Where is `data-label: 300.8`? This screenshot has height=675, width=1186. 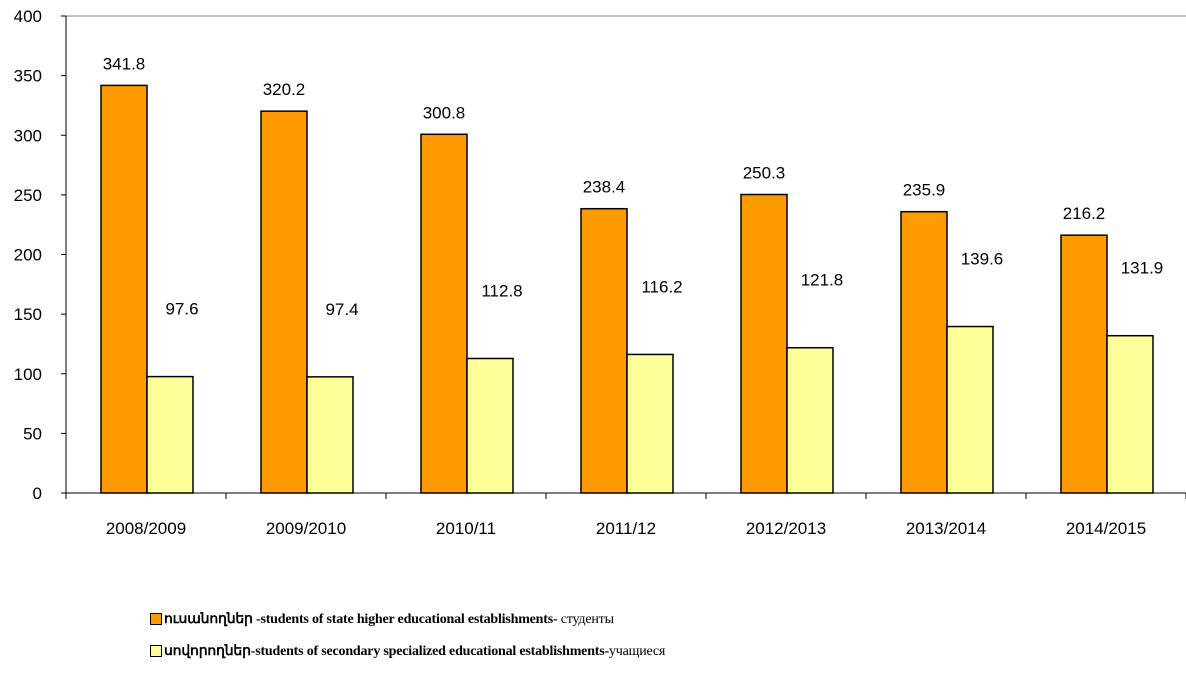
data-label: 300.8 is located at coordinates (444, 112).